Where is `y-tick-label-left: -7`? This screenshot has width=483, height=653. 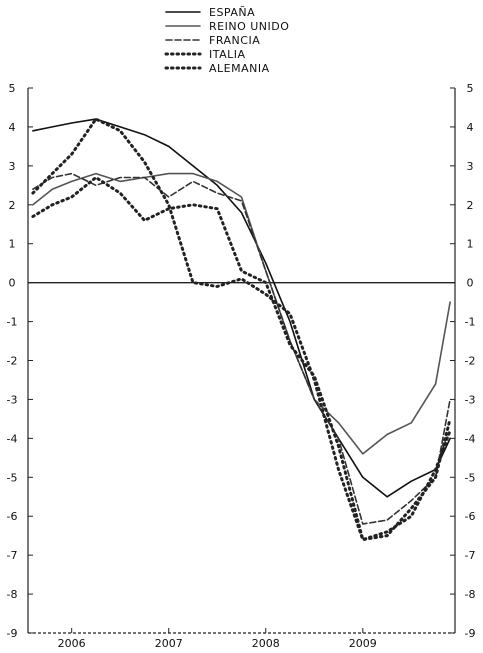 y-tick-label-left: -7 is located at coordinates (12, 555).